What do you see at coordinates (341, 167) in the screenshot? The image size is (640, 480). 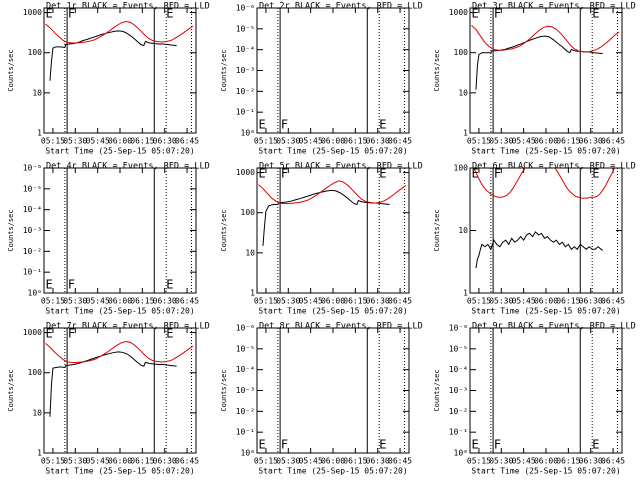 I see `panel-title: Det 5r BLACK = Events, RED = LLD` at bounding box center [341, 167].